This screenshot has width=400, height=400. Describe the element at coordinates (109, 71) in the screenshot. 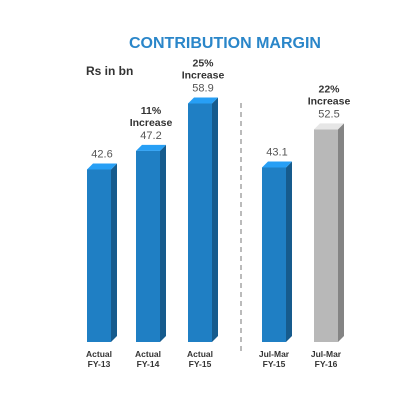

I see `unit-label: Rs in bn` at that location.